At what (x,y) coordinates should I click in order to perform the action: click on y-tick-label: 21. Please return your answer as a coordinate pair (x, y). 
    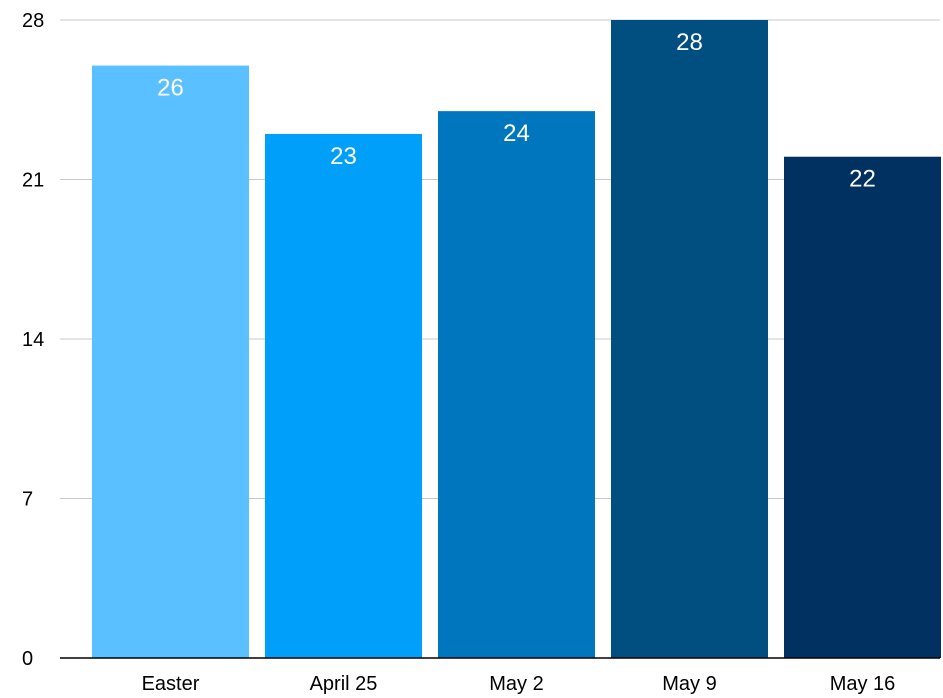
    Looking at the image, I should click on (33, 181).